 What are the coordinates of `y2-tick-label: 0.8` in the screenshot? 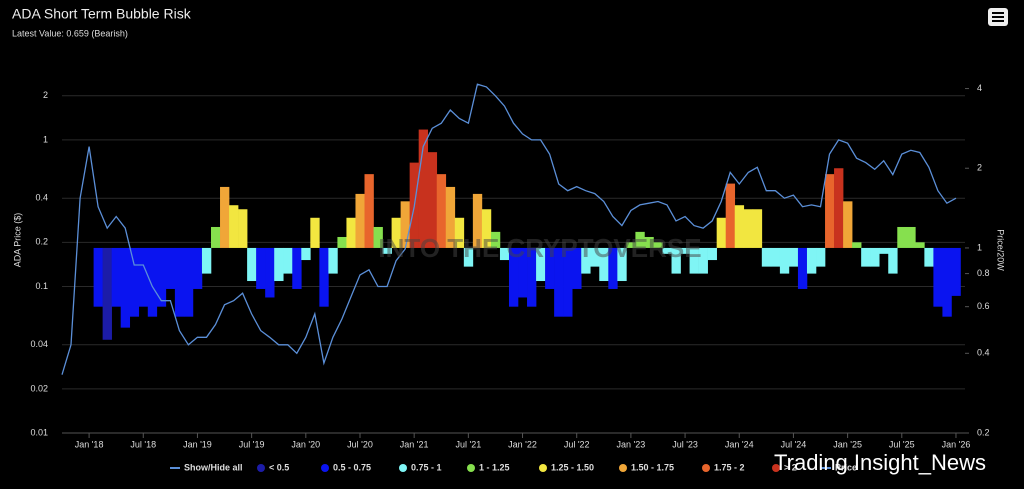 It's located at (983, 273).